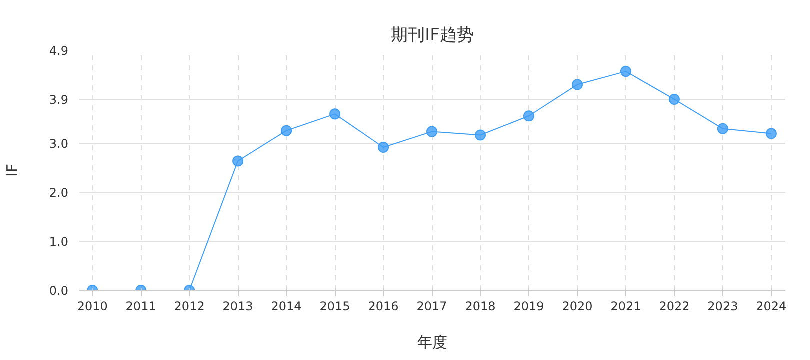  What do you see at coordinates (626, 307) in the screenshot?
I see `x-tick-label: 2021` at bounding box center [626, 307].